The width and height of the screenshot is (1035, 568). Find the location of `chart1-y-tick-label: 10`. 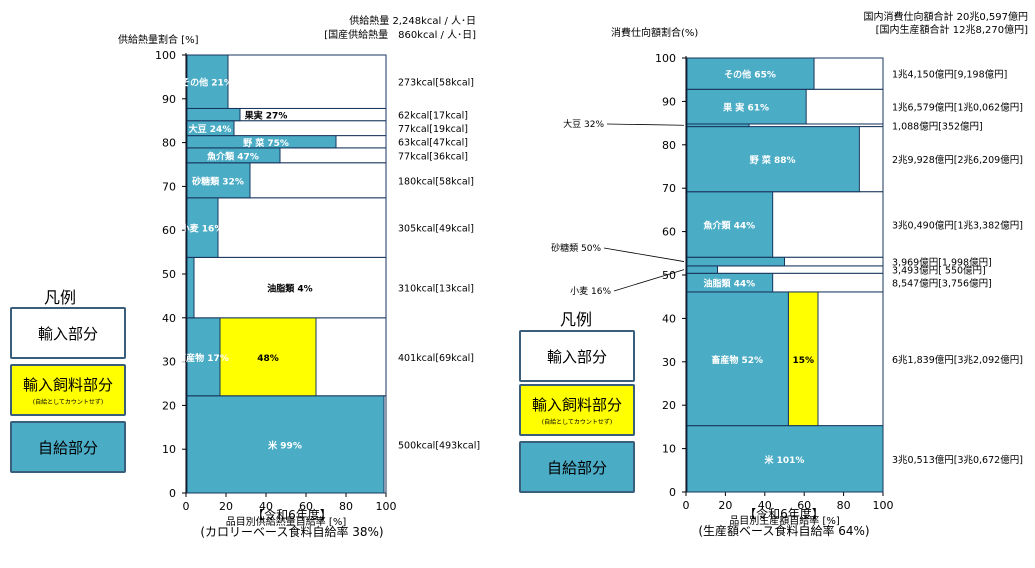

chart1-y-tick-label: 10 is located at coordinates (169, 449).